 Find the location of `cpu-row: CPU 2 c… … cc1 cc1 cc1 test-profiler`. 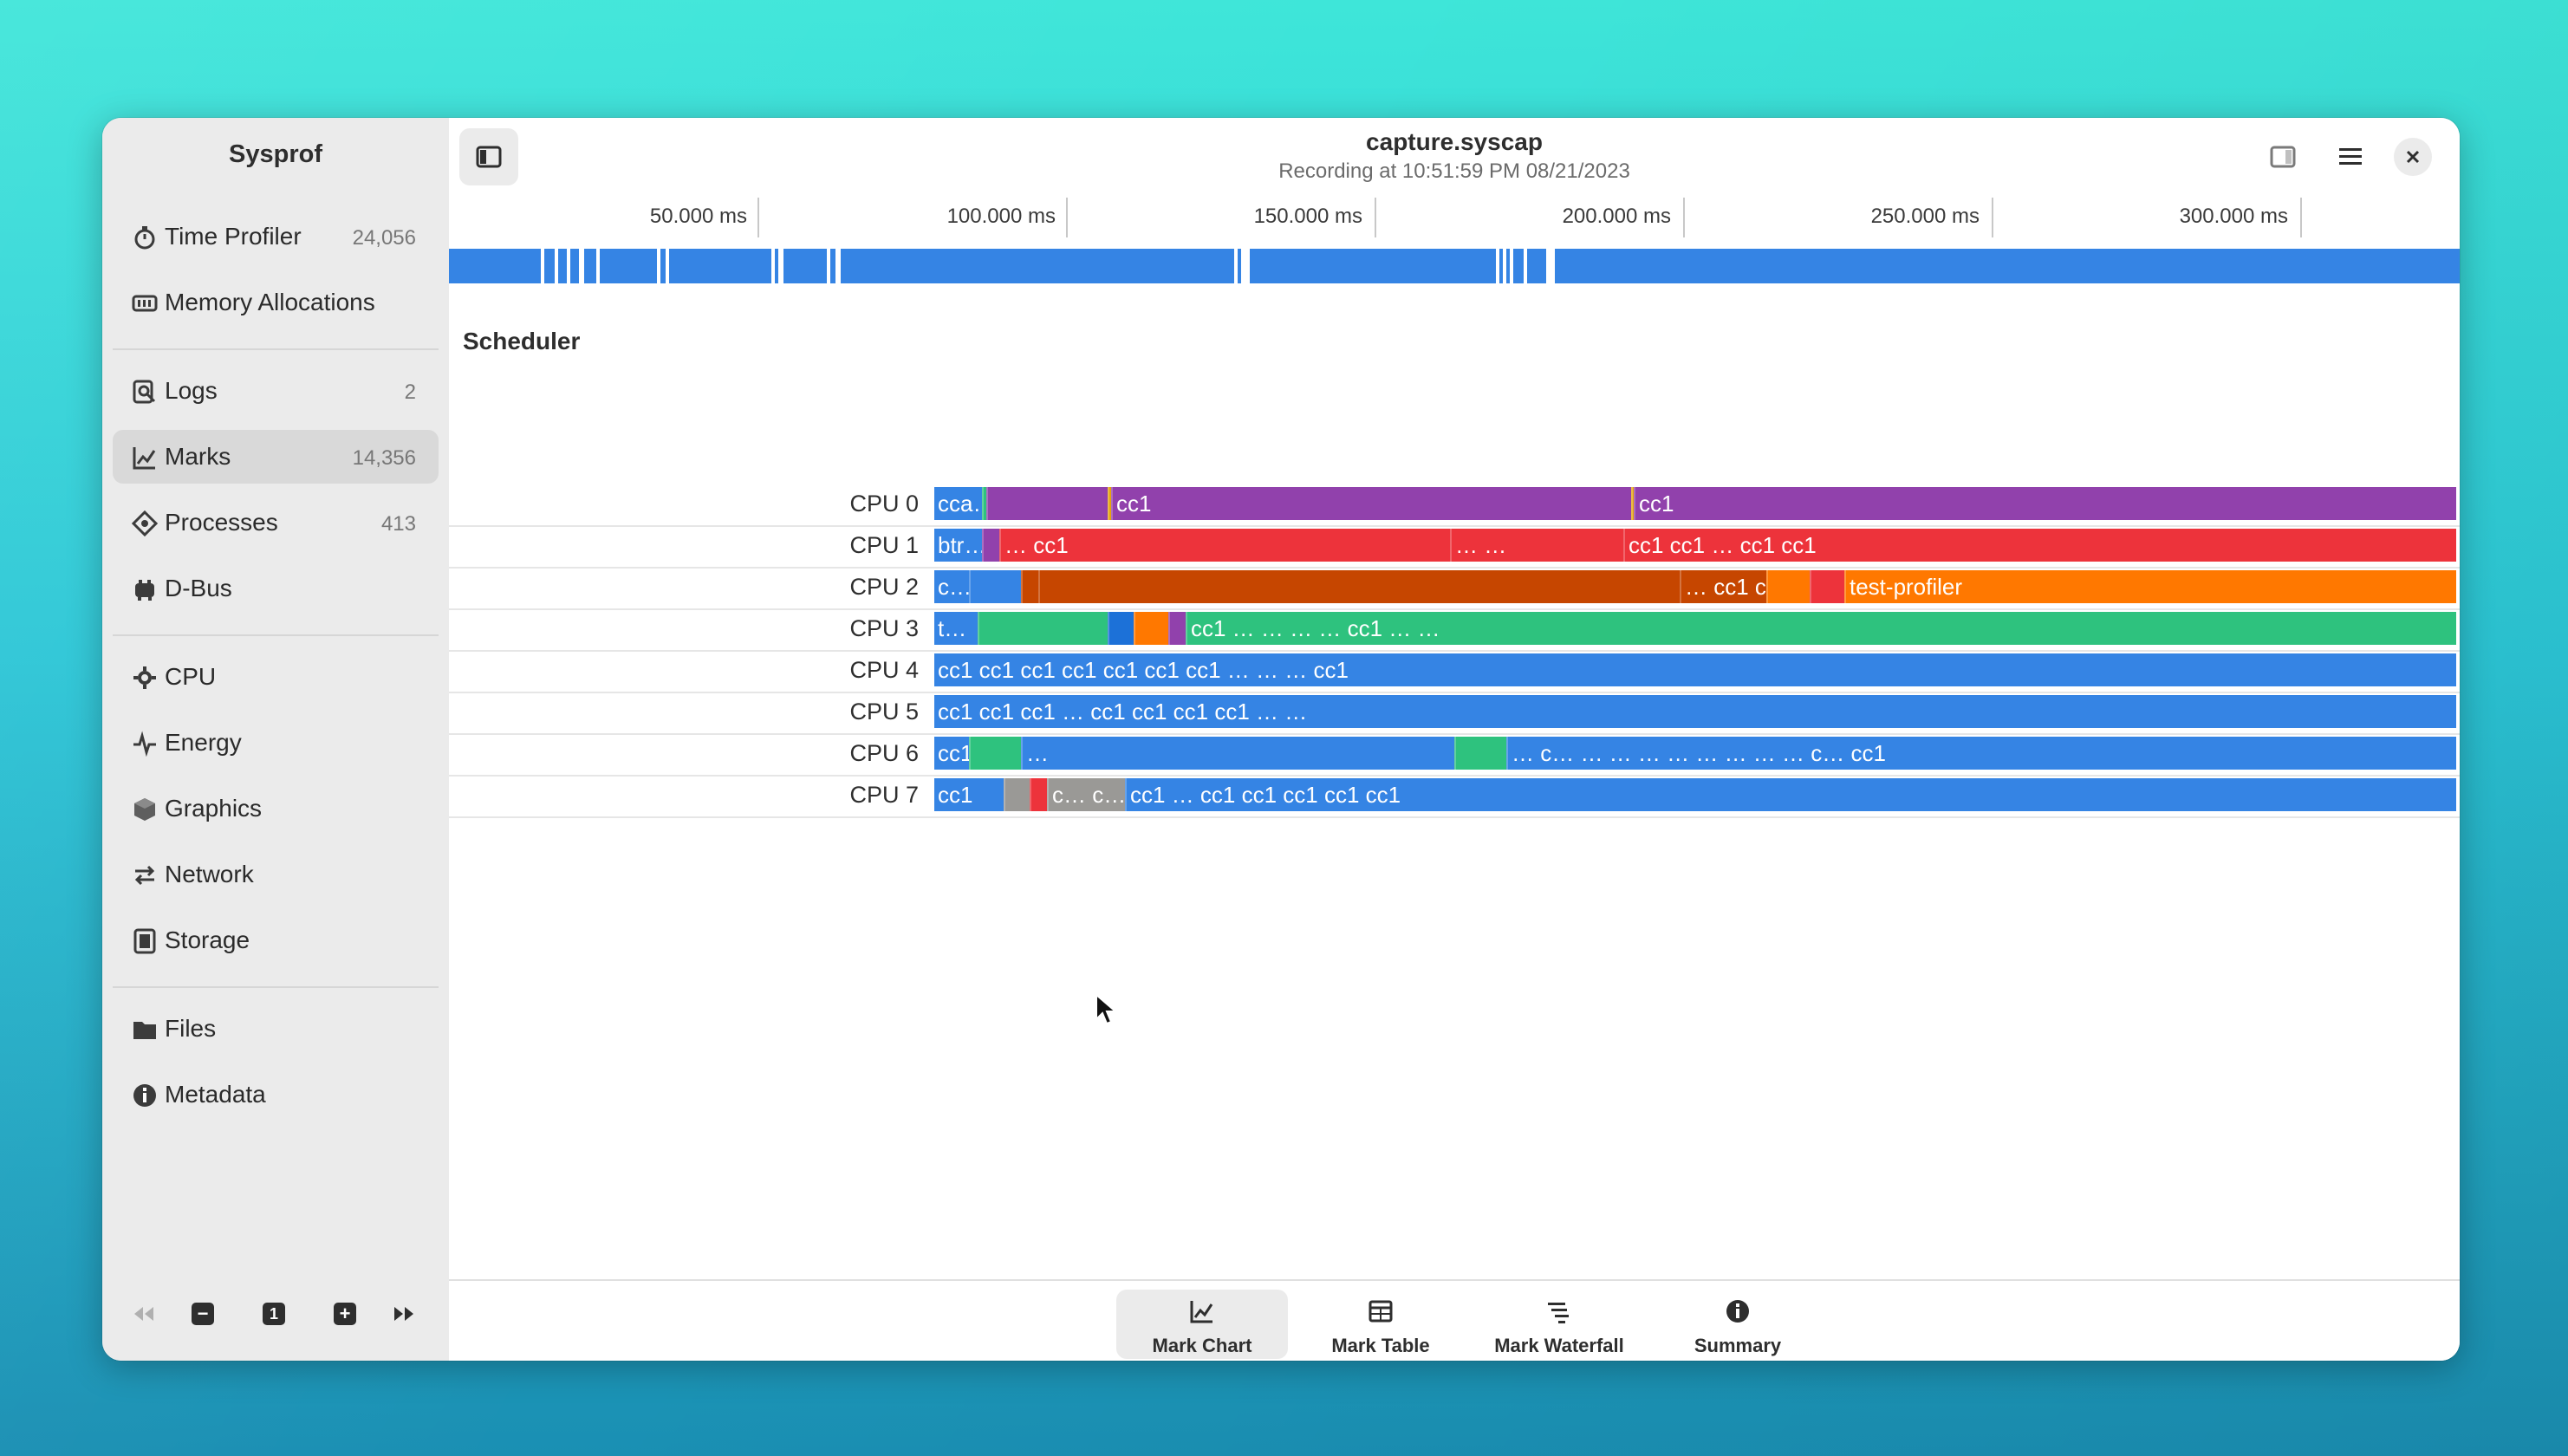

cpu-row: CPU 2 c… … cc1 cc1 cc1 test-profiler is located at coordinates (1454, 588).